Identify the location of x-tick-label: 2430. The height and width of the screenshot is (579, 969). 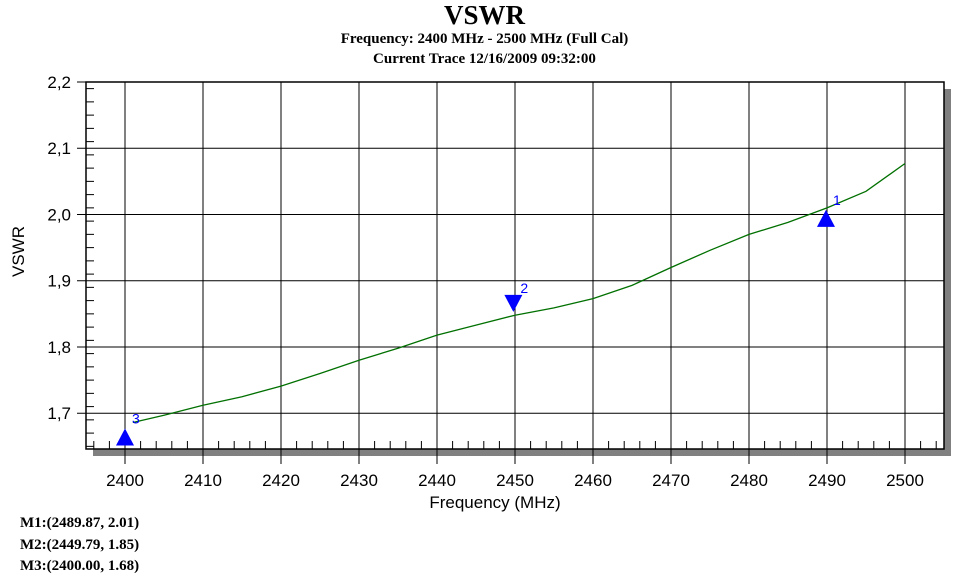
(359, 480).